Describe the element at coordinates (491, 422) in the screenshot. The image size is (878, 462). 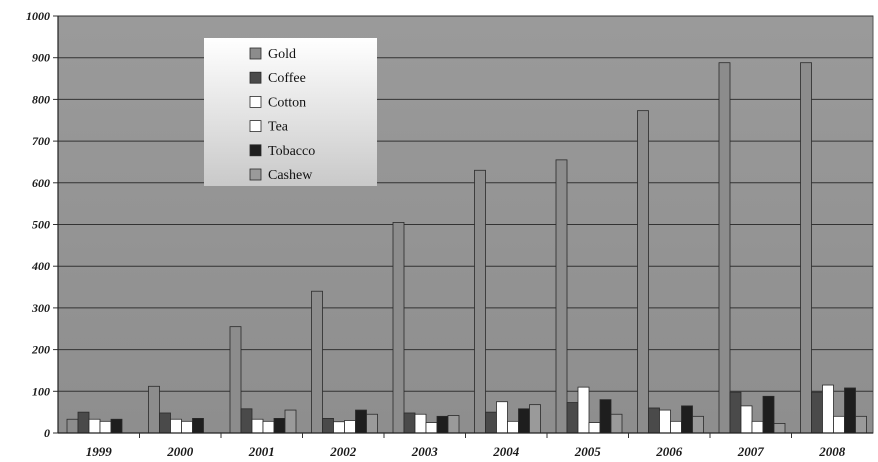
I see `bar-coffee-2004` at that location.